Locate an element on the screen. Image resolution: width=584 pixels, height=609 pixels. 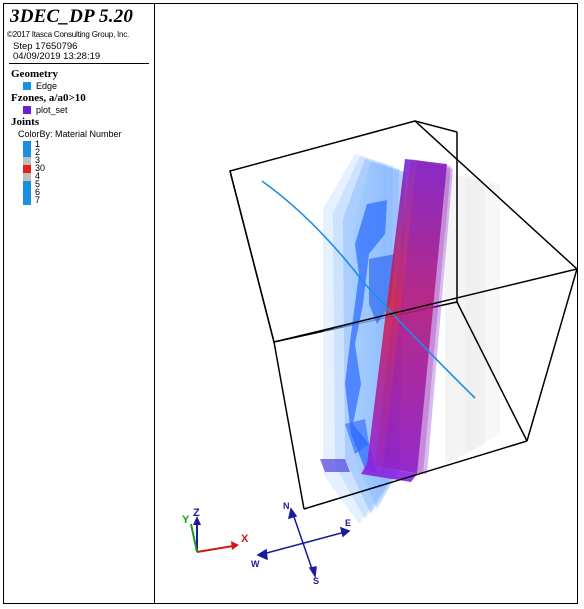
compass-e-label: E is located at coordinates (348, 523).